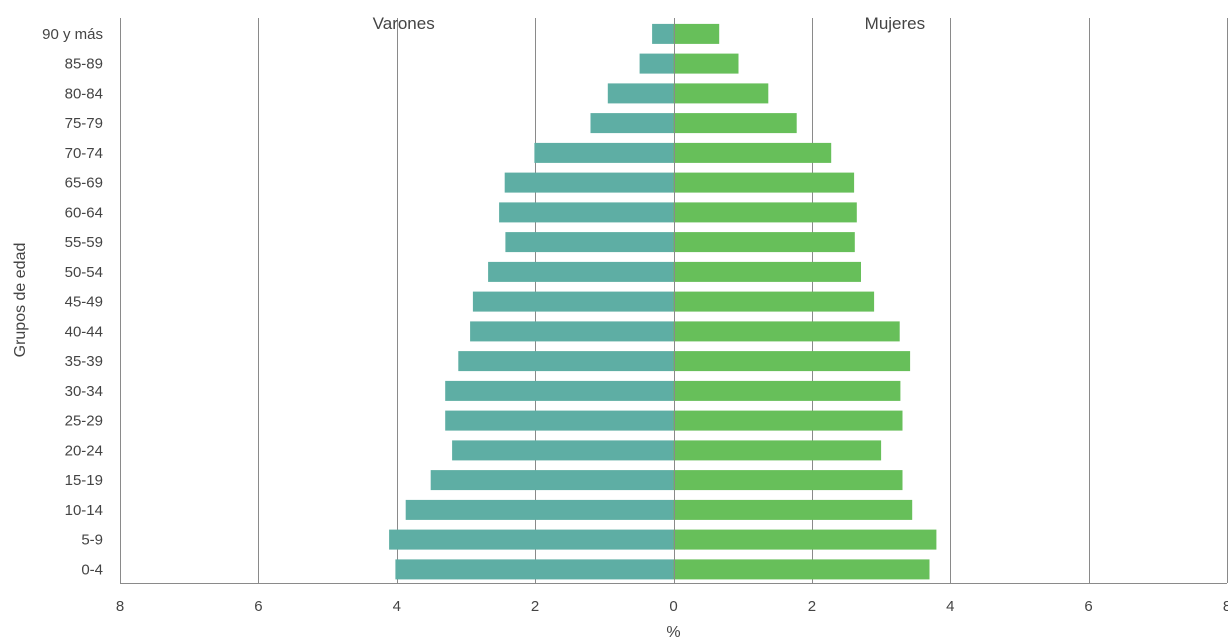 This screenshot has width=1228, height=644. I want to click on category-label: 20-24, so click(84, 450).